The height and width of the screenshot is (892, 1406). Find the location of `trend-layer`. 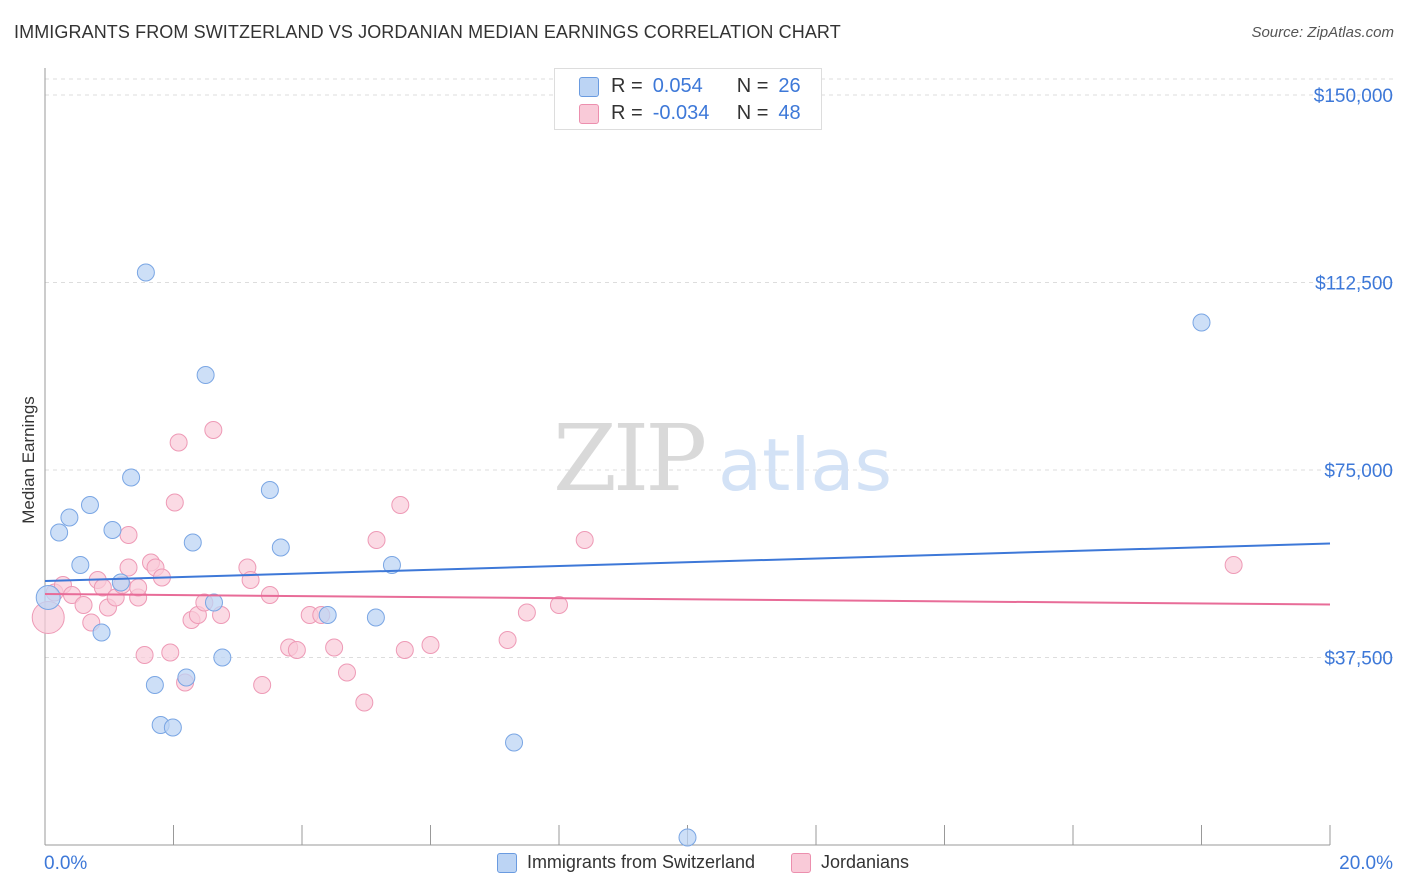

trend-layer is located at coordinates (687, 574).